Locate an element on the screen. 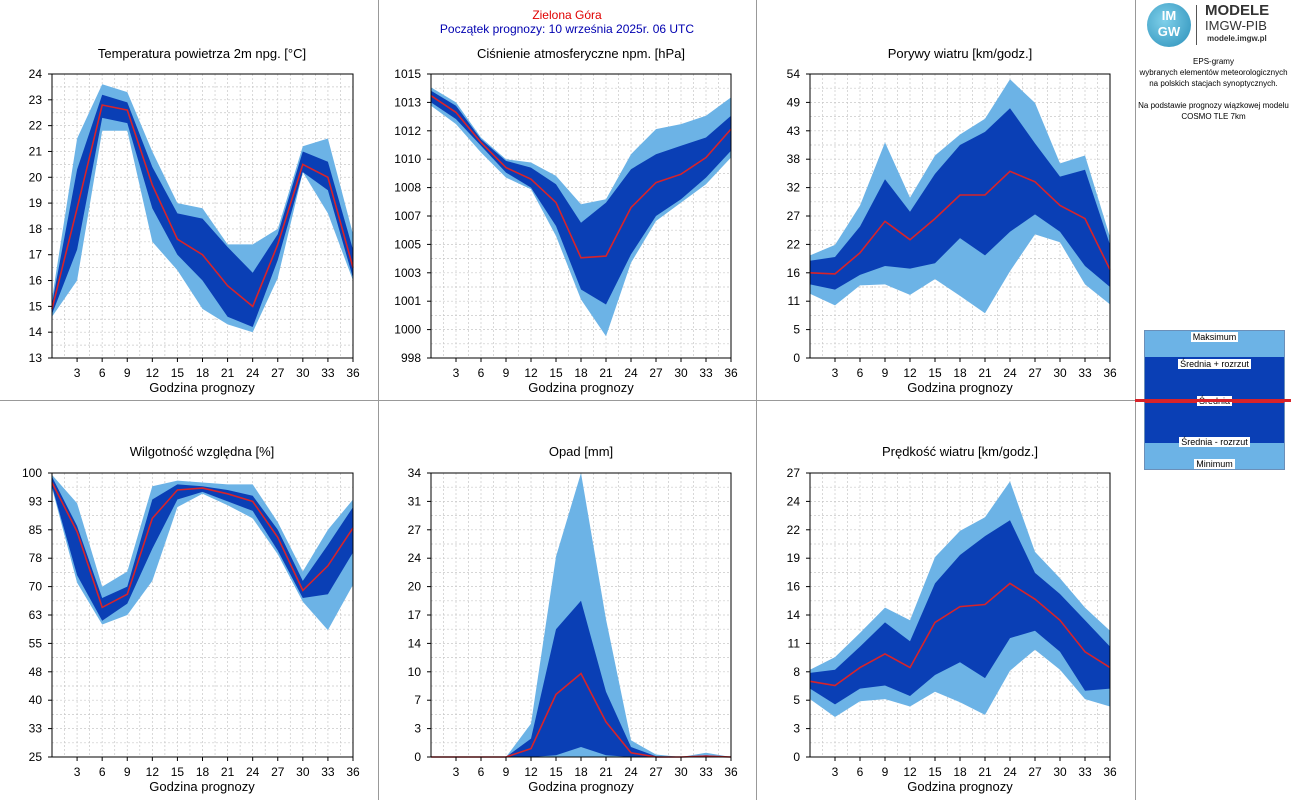 The width and height of the screenshot is (1291, 800). chart-2-band-min-max is located at coordinates (581, 212).